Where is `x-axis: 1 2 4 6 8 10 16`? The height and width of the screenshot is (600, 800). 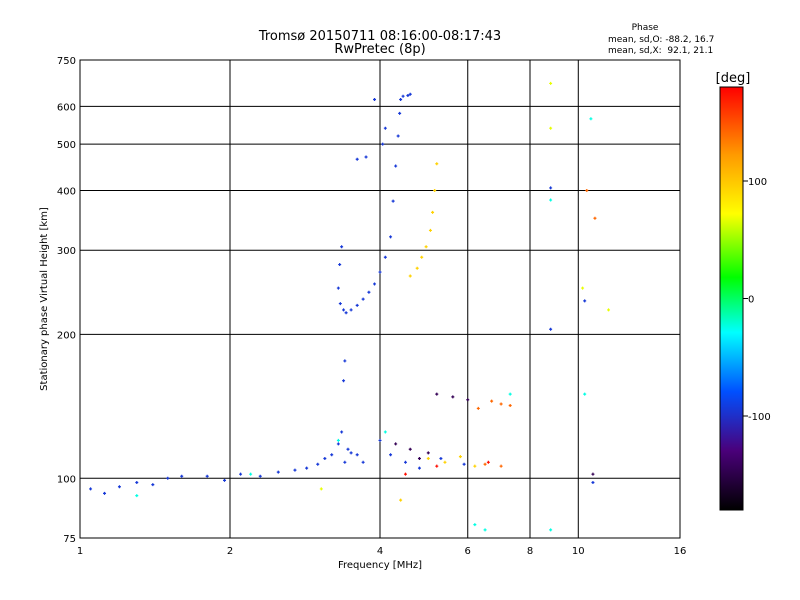
x-axis: 1 2 4 6 8 10 16 is located at coordinates (382, 551).